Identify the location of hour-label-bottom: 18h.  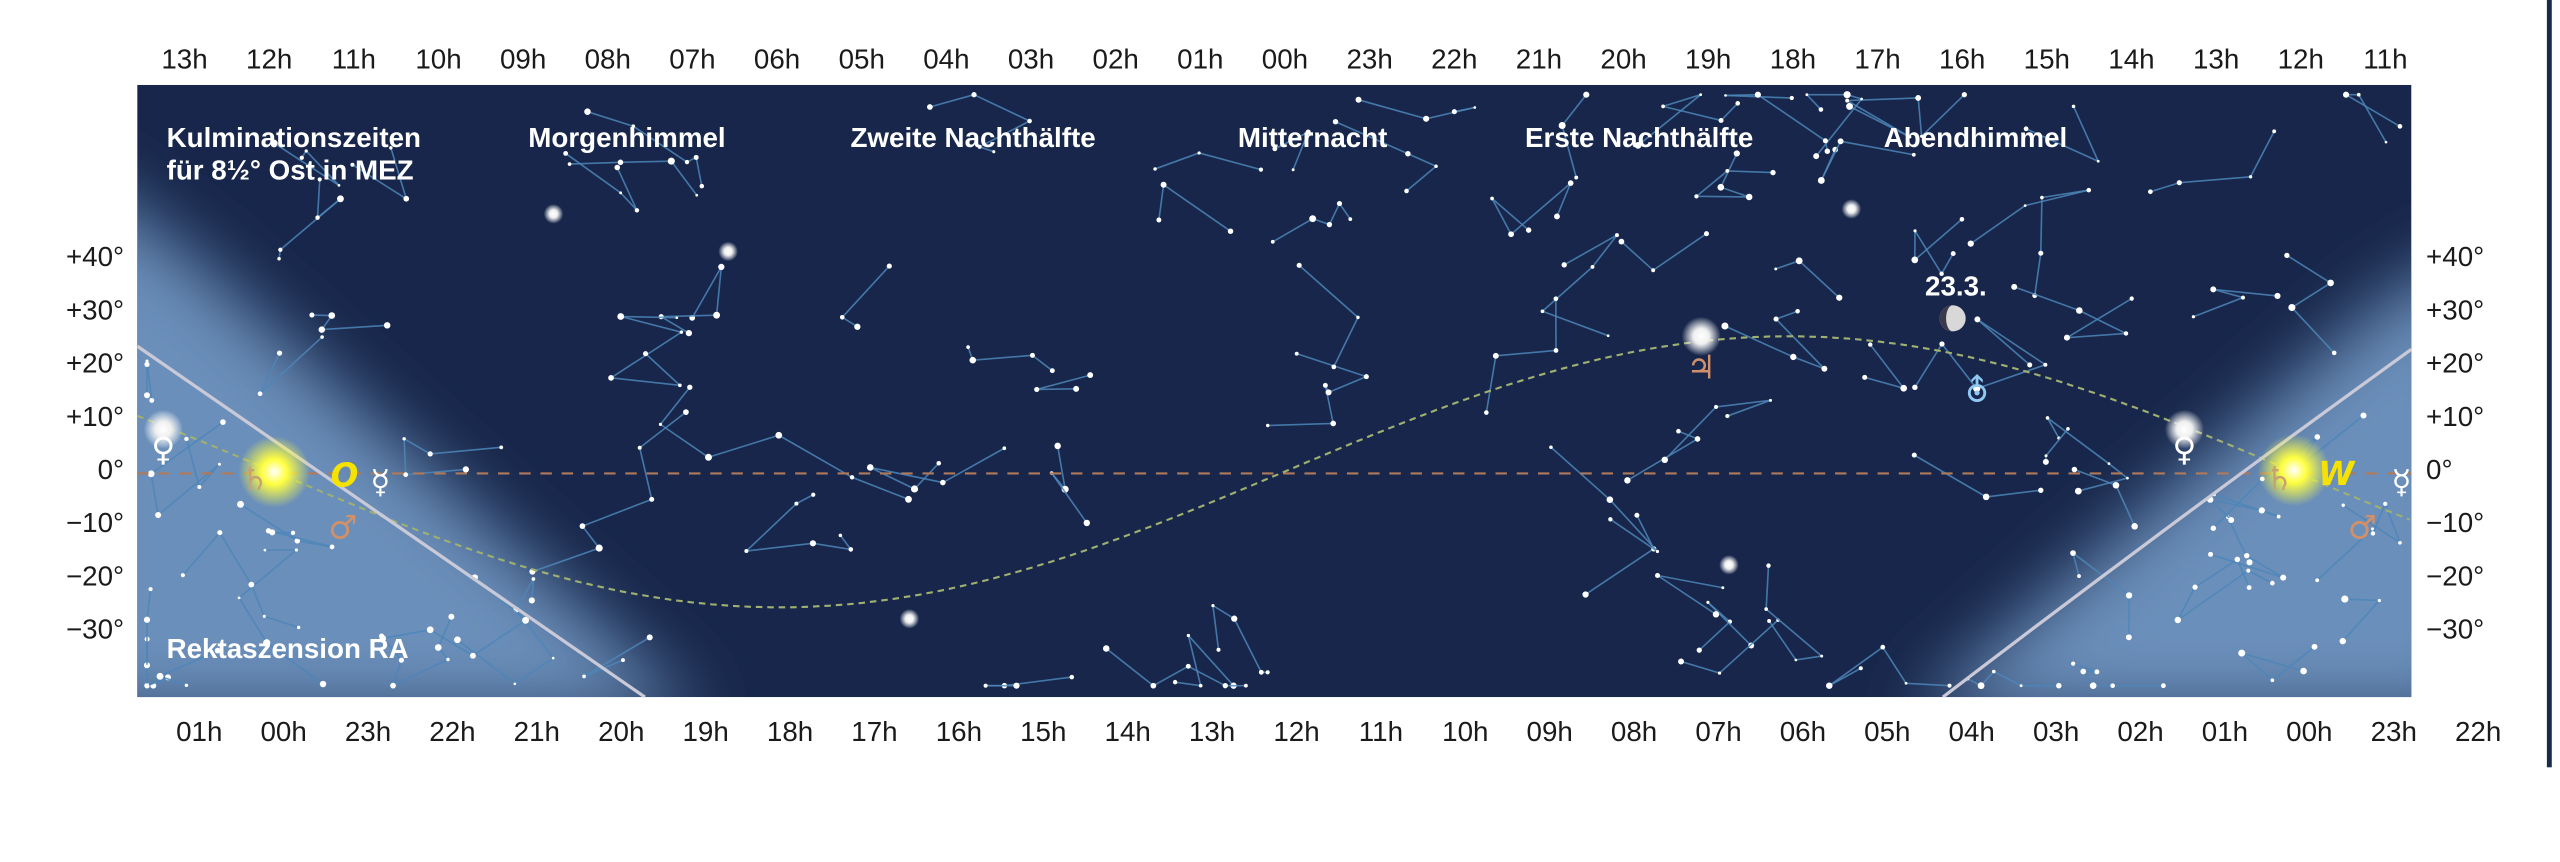
(790, 731).